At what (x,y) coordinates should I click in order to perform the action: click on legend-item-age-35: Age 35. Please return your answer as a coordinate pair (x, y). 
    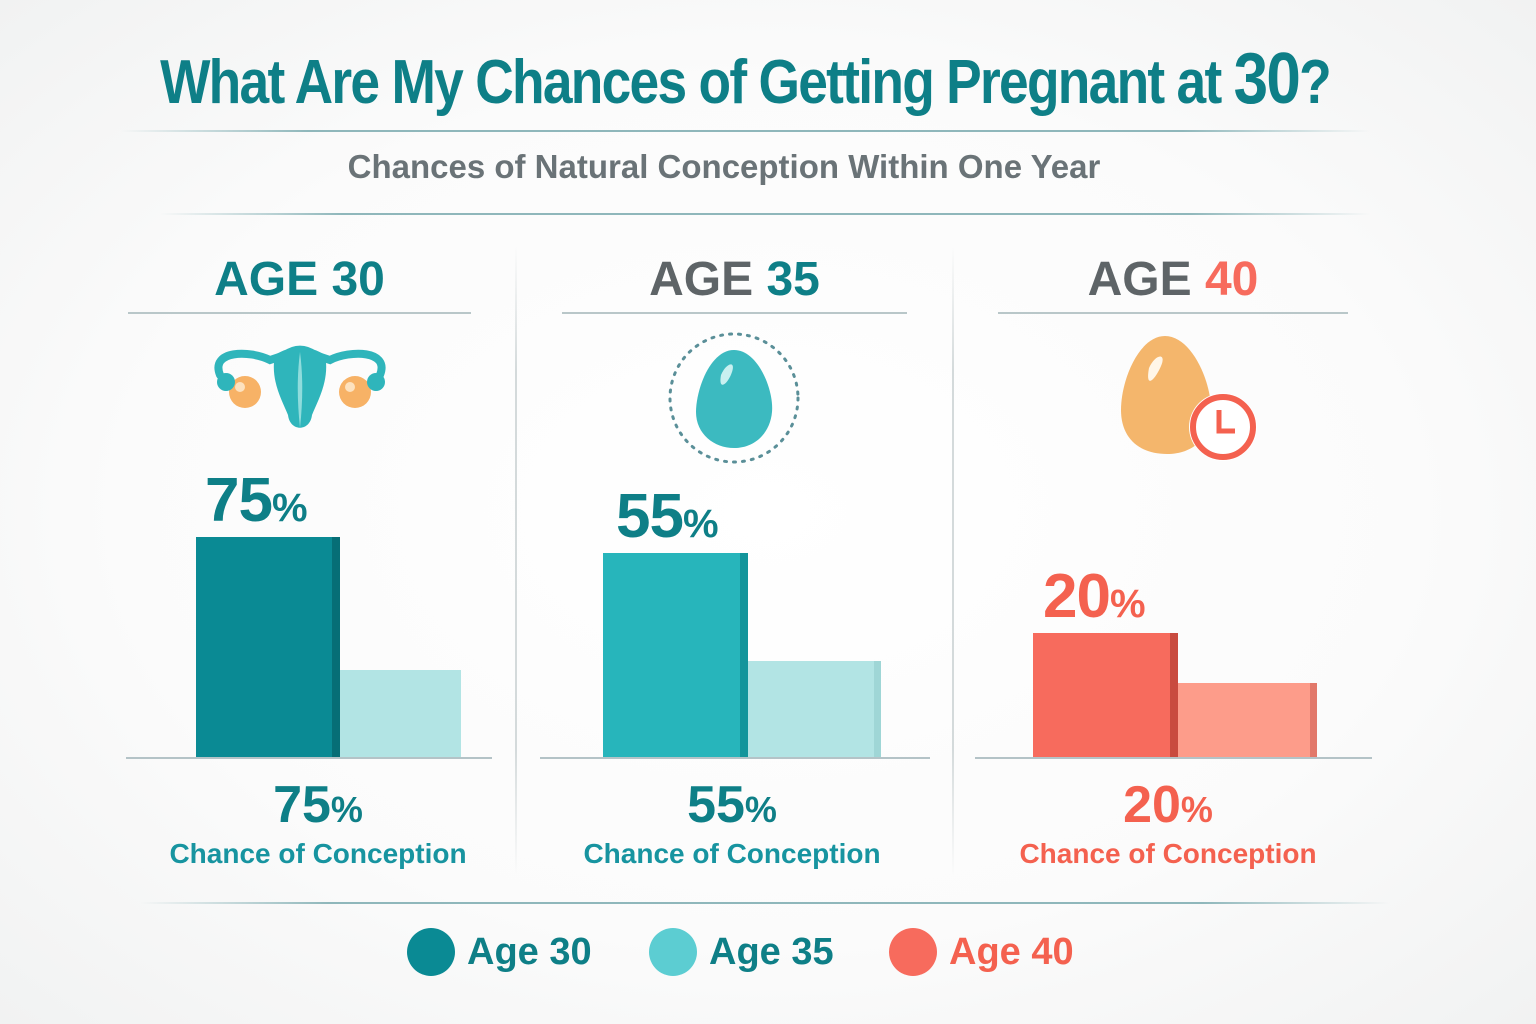
    Looking at the image, I should click on (741, 952).